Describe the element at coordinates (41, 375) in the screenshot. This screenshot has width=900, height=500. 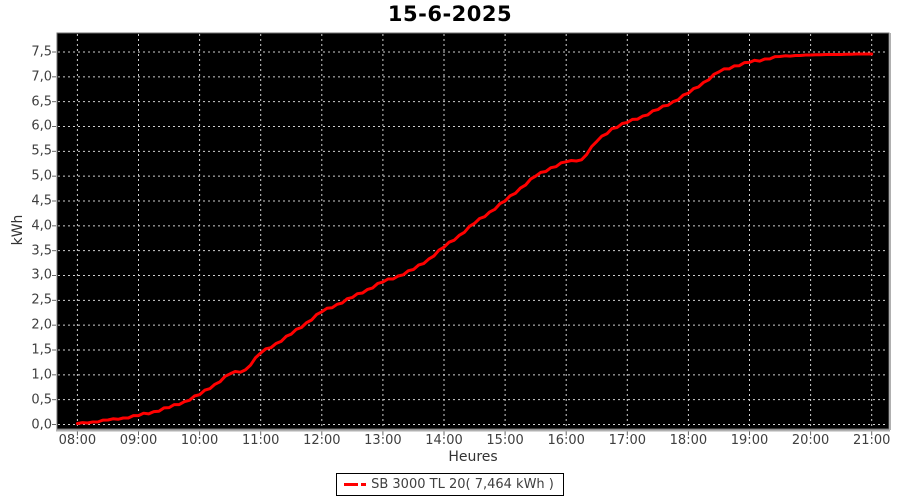
I see `y-tick-label: 1,0` at that location.